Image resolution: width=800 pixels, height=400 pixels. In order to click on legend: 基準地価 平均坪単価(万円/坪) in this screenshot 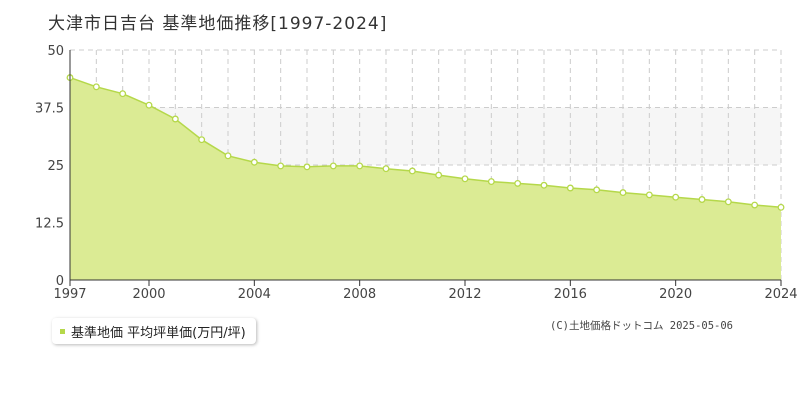, I will do `click(154, 331)`.